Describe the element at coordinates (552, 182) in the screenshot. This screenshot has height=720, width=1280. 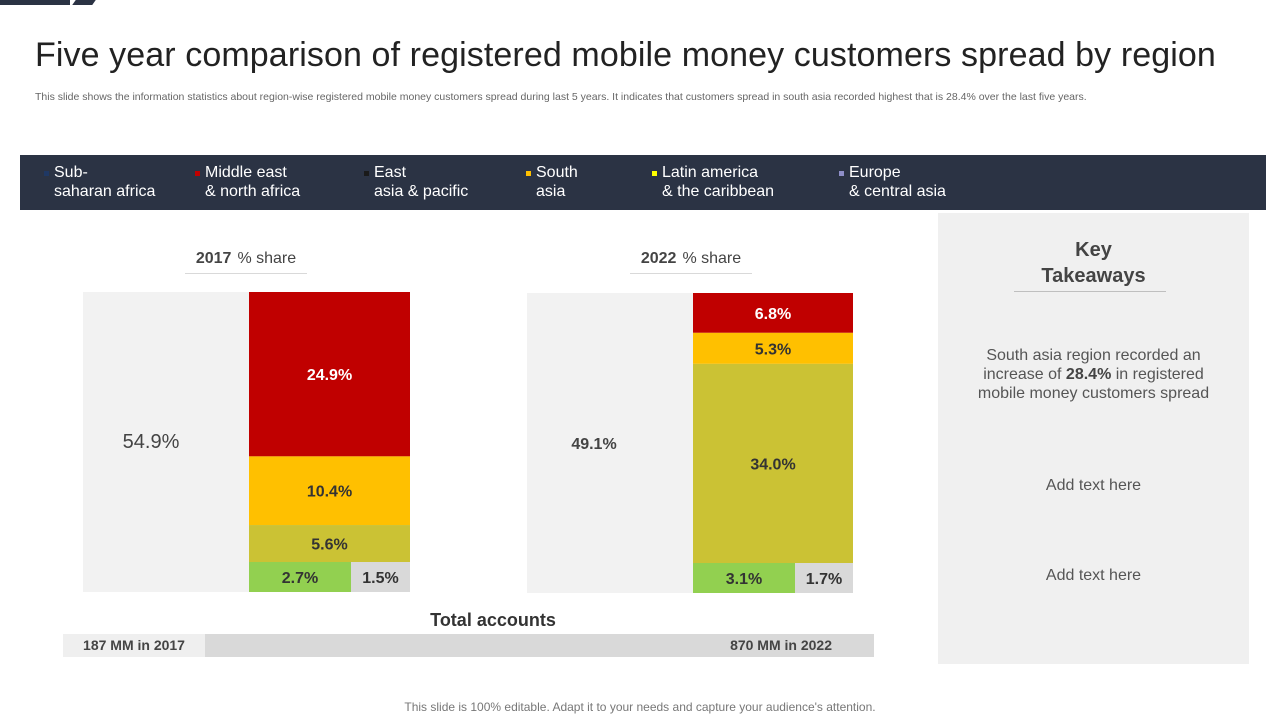
I see `legend-item-south-asia: South asia` at that location.